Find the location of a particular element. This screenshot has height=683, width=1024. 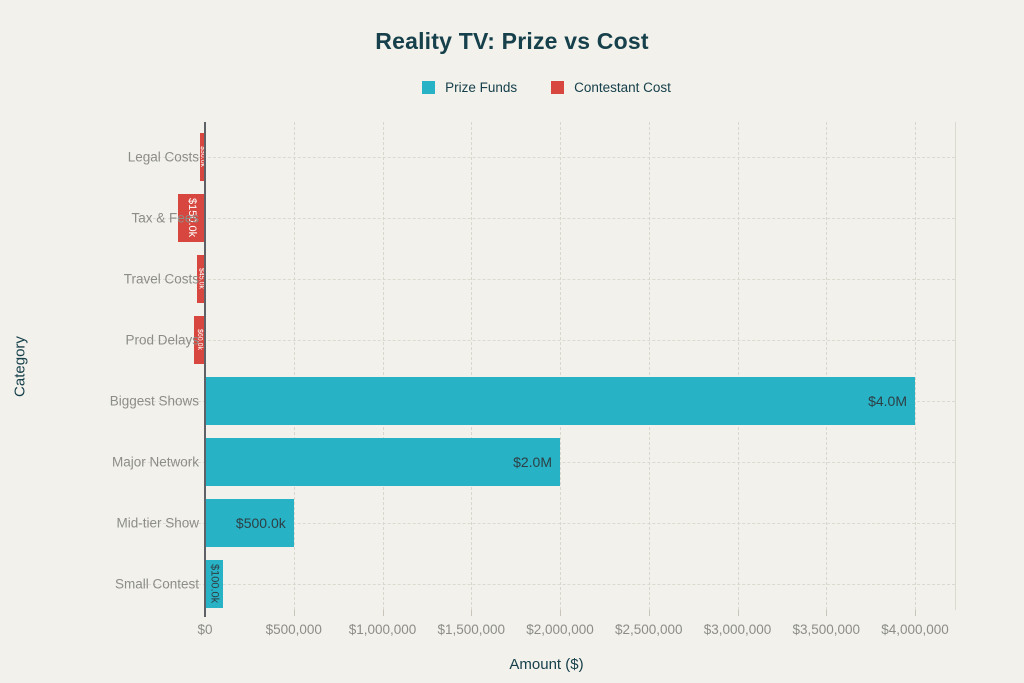

x-tick-label: $4,000,000 is located at coordinates (915, 629).